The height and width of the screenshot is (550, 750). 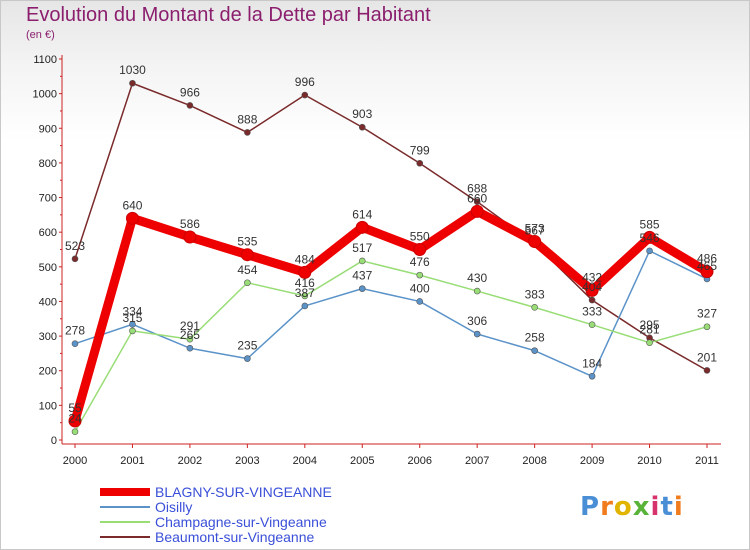 What do you see at coordinates (420, 288) in the screenshot?
I see `data-label: 400` at bounding box center [420, 288].